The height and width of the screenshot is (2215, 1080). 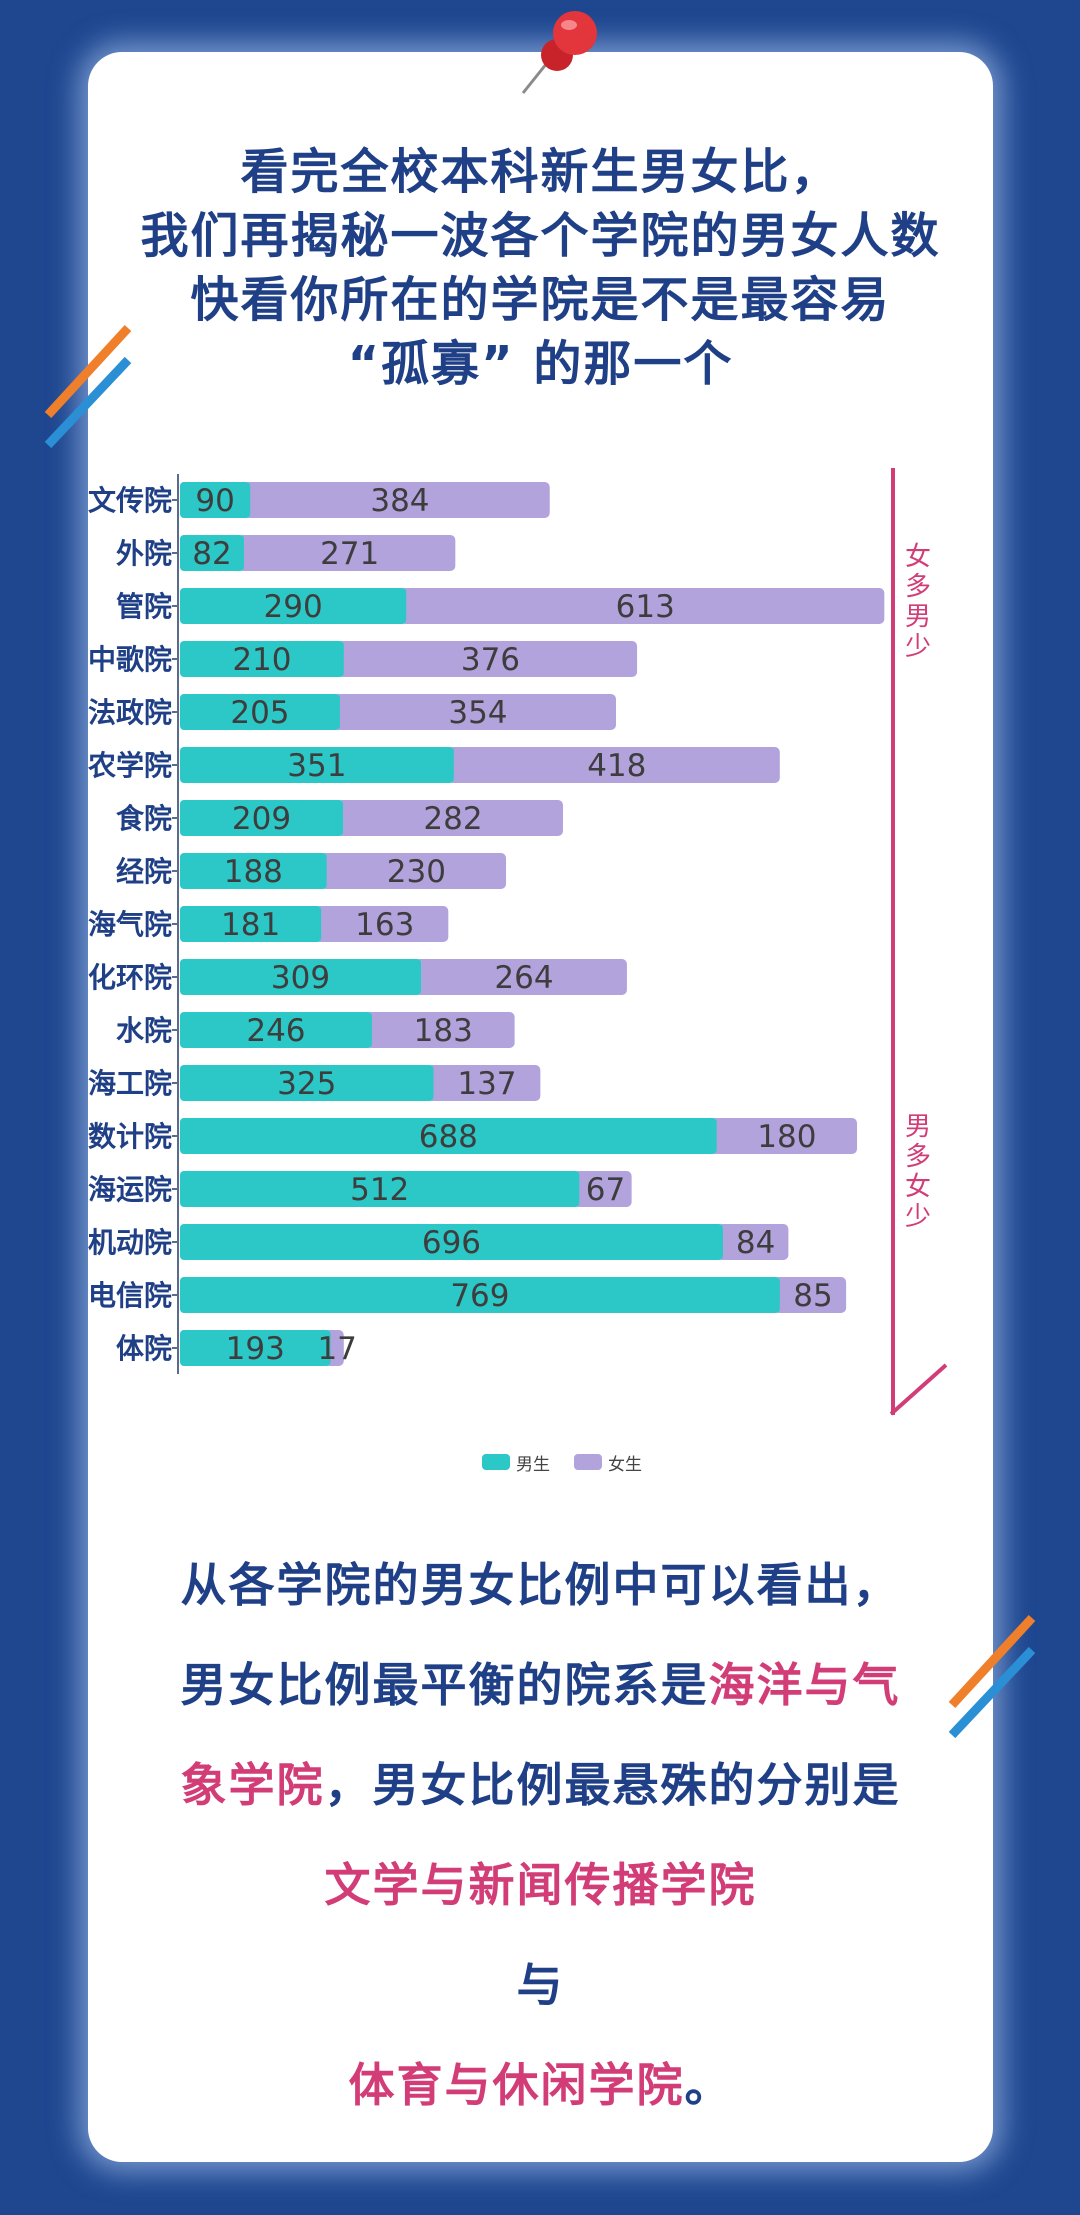 What do you see at coordinates (399, 501) in the screenshot?
I see `data-label-female: 384` at bounding box center [399, 501].